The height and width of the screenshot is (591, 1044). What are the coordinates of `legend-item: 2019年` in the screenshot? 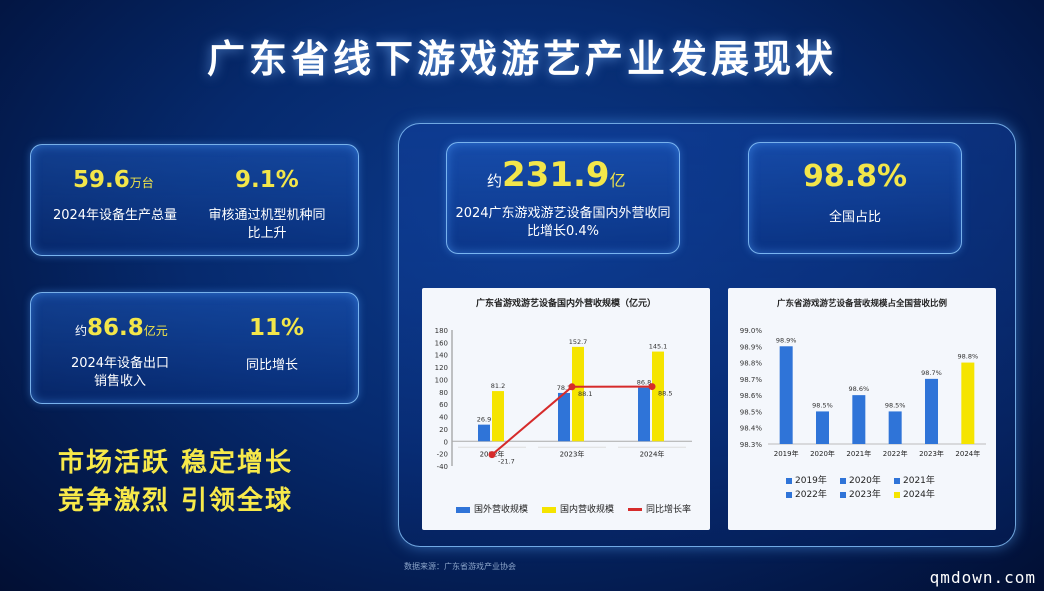 It's located at (813, 481).